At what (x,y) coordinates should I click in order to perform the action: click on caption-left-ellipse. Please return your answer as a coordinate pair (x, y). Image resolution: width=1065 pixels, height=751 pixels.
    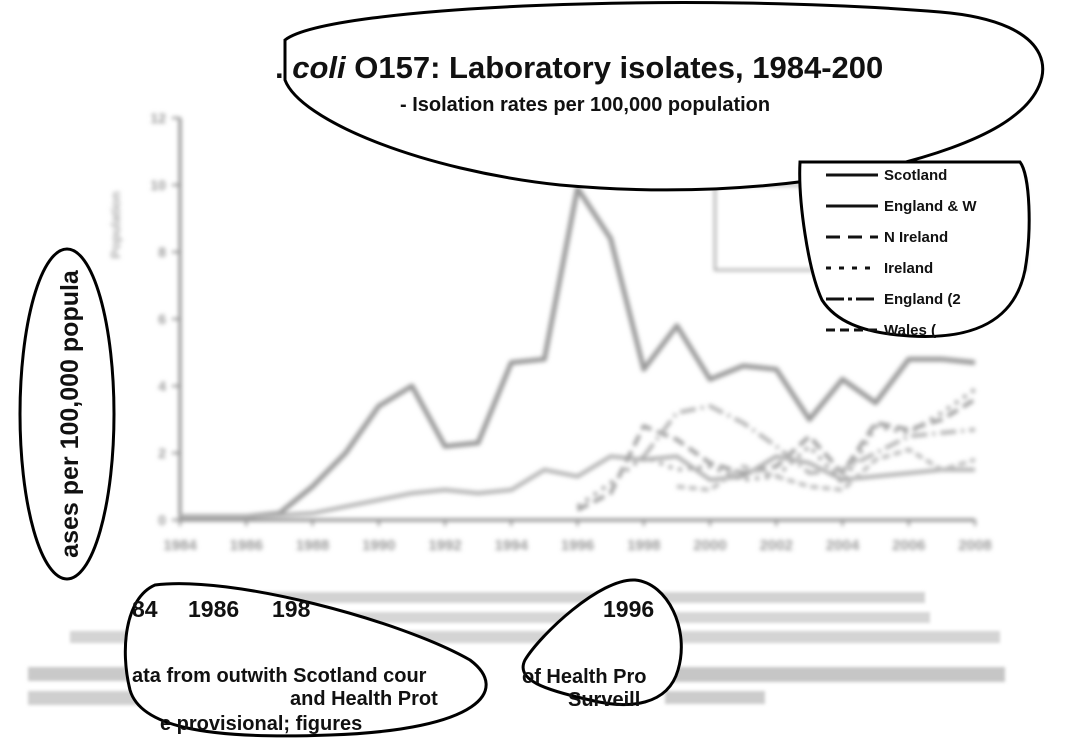
    Looking at the image, I should click on (305, 660).